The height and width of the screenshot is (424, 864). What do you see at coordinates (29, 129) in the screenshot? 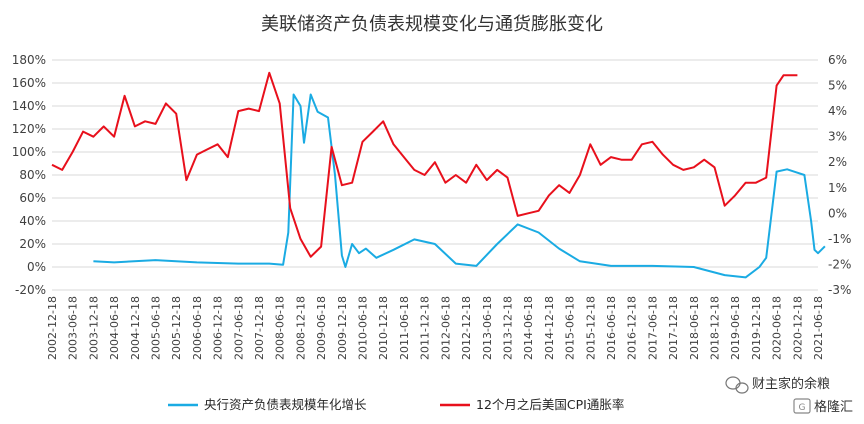
I see `left-tick-label: 120%` at bounding box center [29, 129].